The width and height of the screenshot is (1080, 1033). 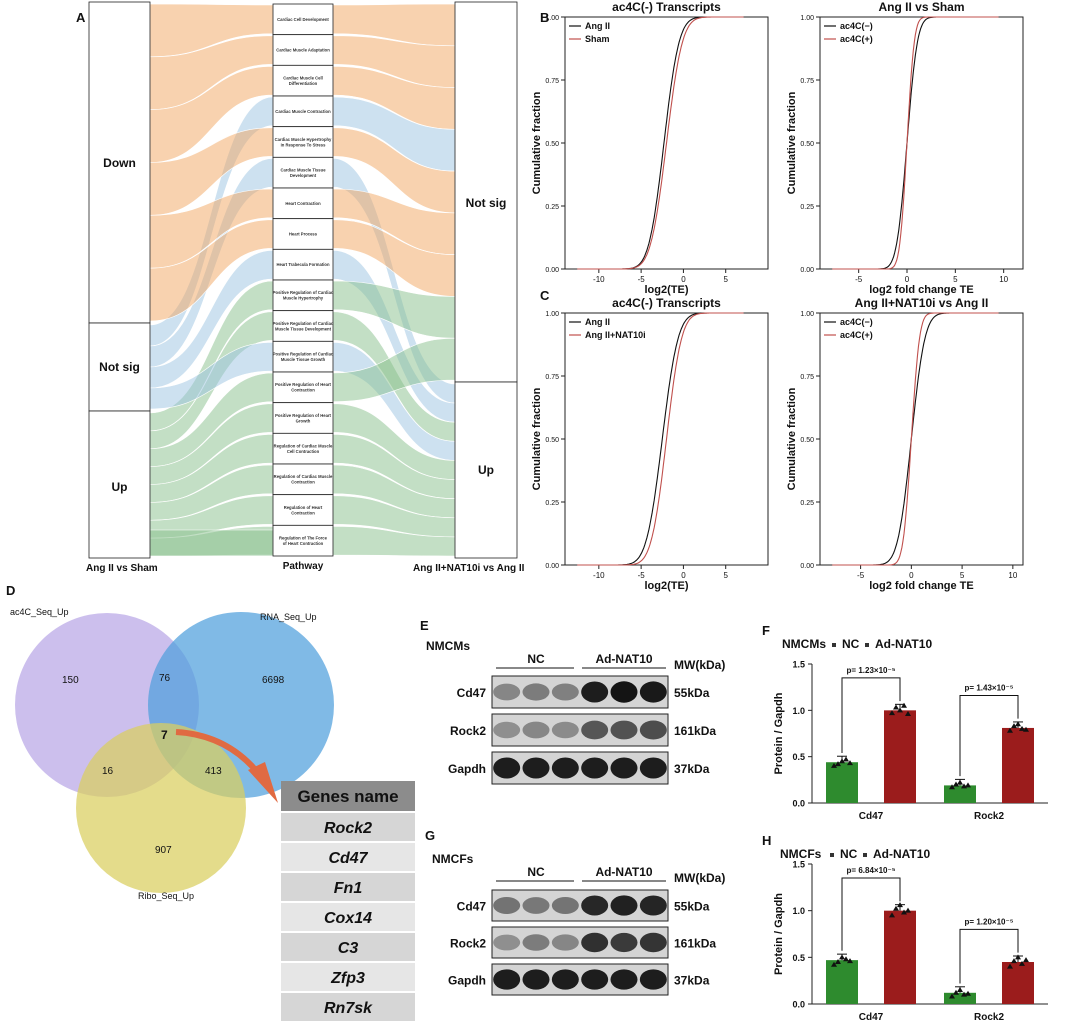 I want to click on pathway-label: Muscle Hypertrophy, so click(x=303, y=298).